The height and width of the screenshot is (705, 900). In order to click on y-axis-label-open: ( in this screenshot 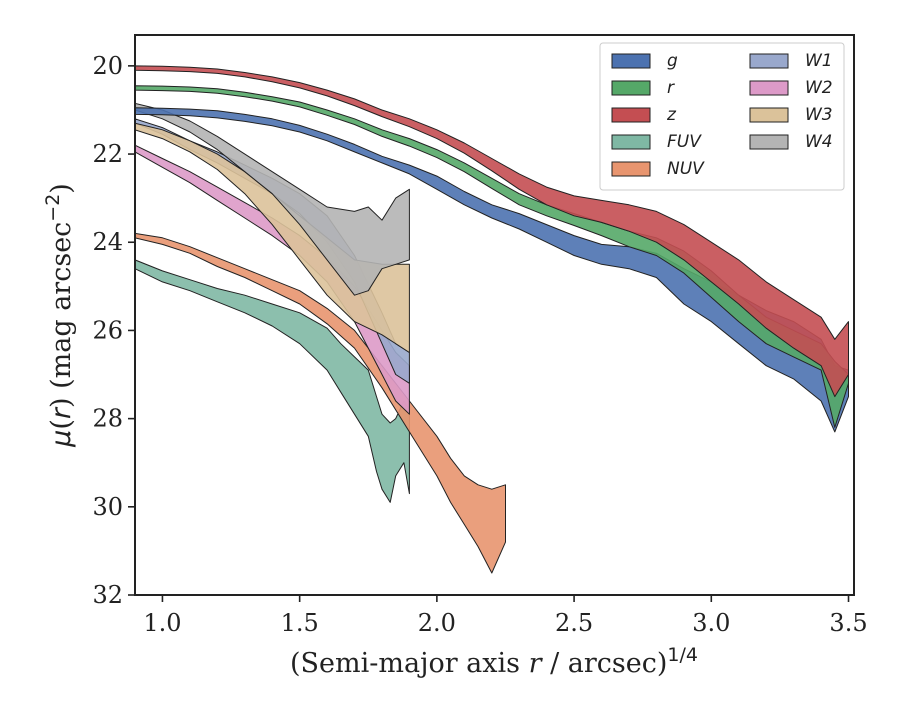, I will do `click(61, 424)`.